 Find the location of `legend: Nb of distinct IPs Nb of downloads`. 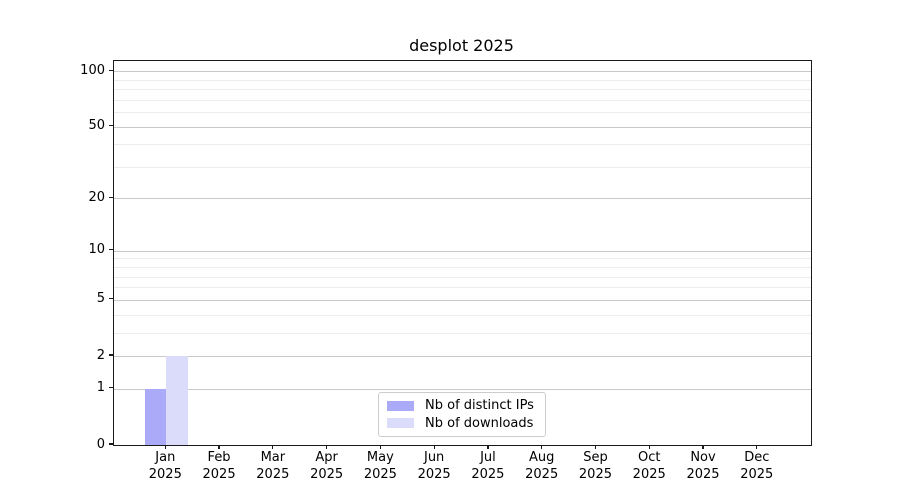

legend: Nb of distinct IPs Nb of downloads is located at coordinates (462, 414).